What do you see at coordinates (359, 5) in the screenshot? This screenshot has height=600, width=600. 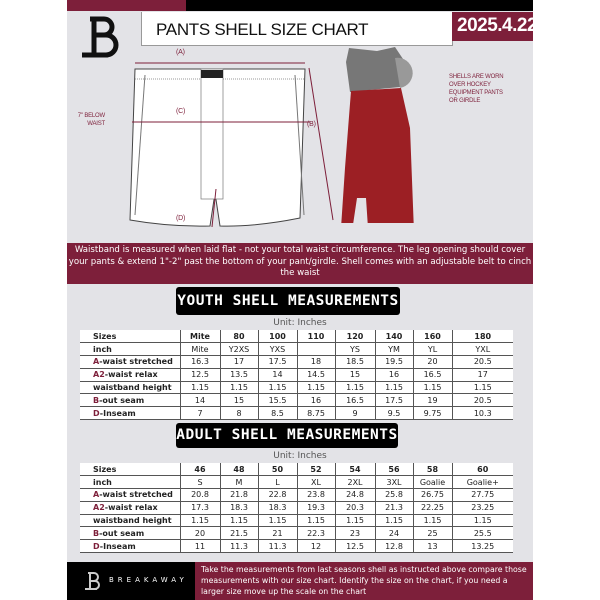 I see `top-bar` at bounding box center [359, 5].